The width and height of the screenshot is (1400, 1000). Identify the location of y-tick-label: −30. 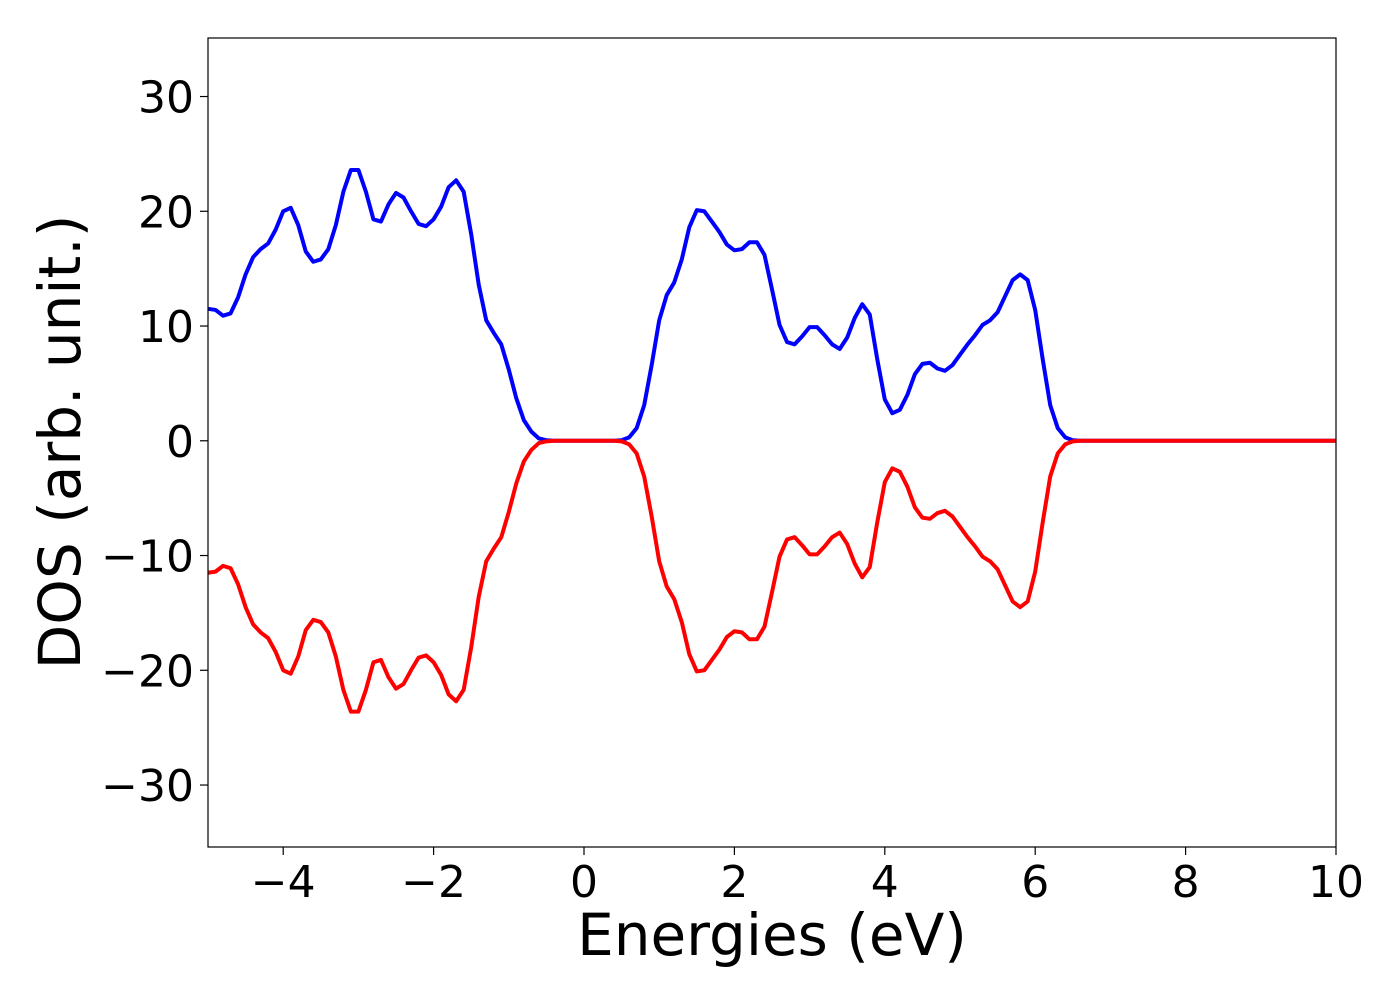
(147, 786).